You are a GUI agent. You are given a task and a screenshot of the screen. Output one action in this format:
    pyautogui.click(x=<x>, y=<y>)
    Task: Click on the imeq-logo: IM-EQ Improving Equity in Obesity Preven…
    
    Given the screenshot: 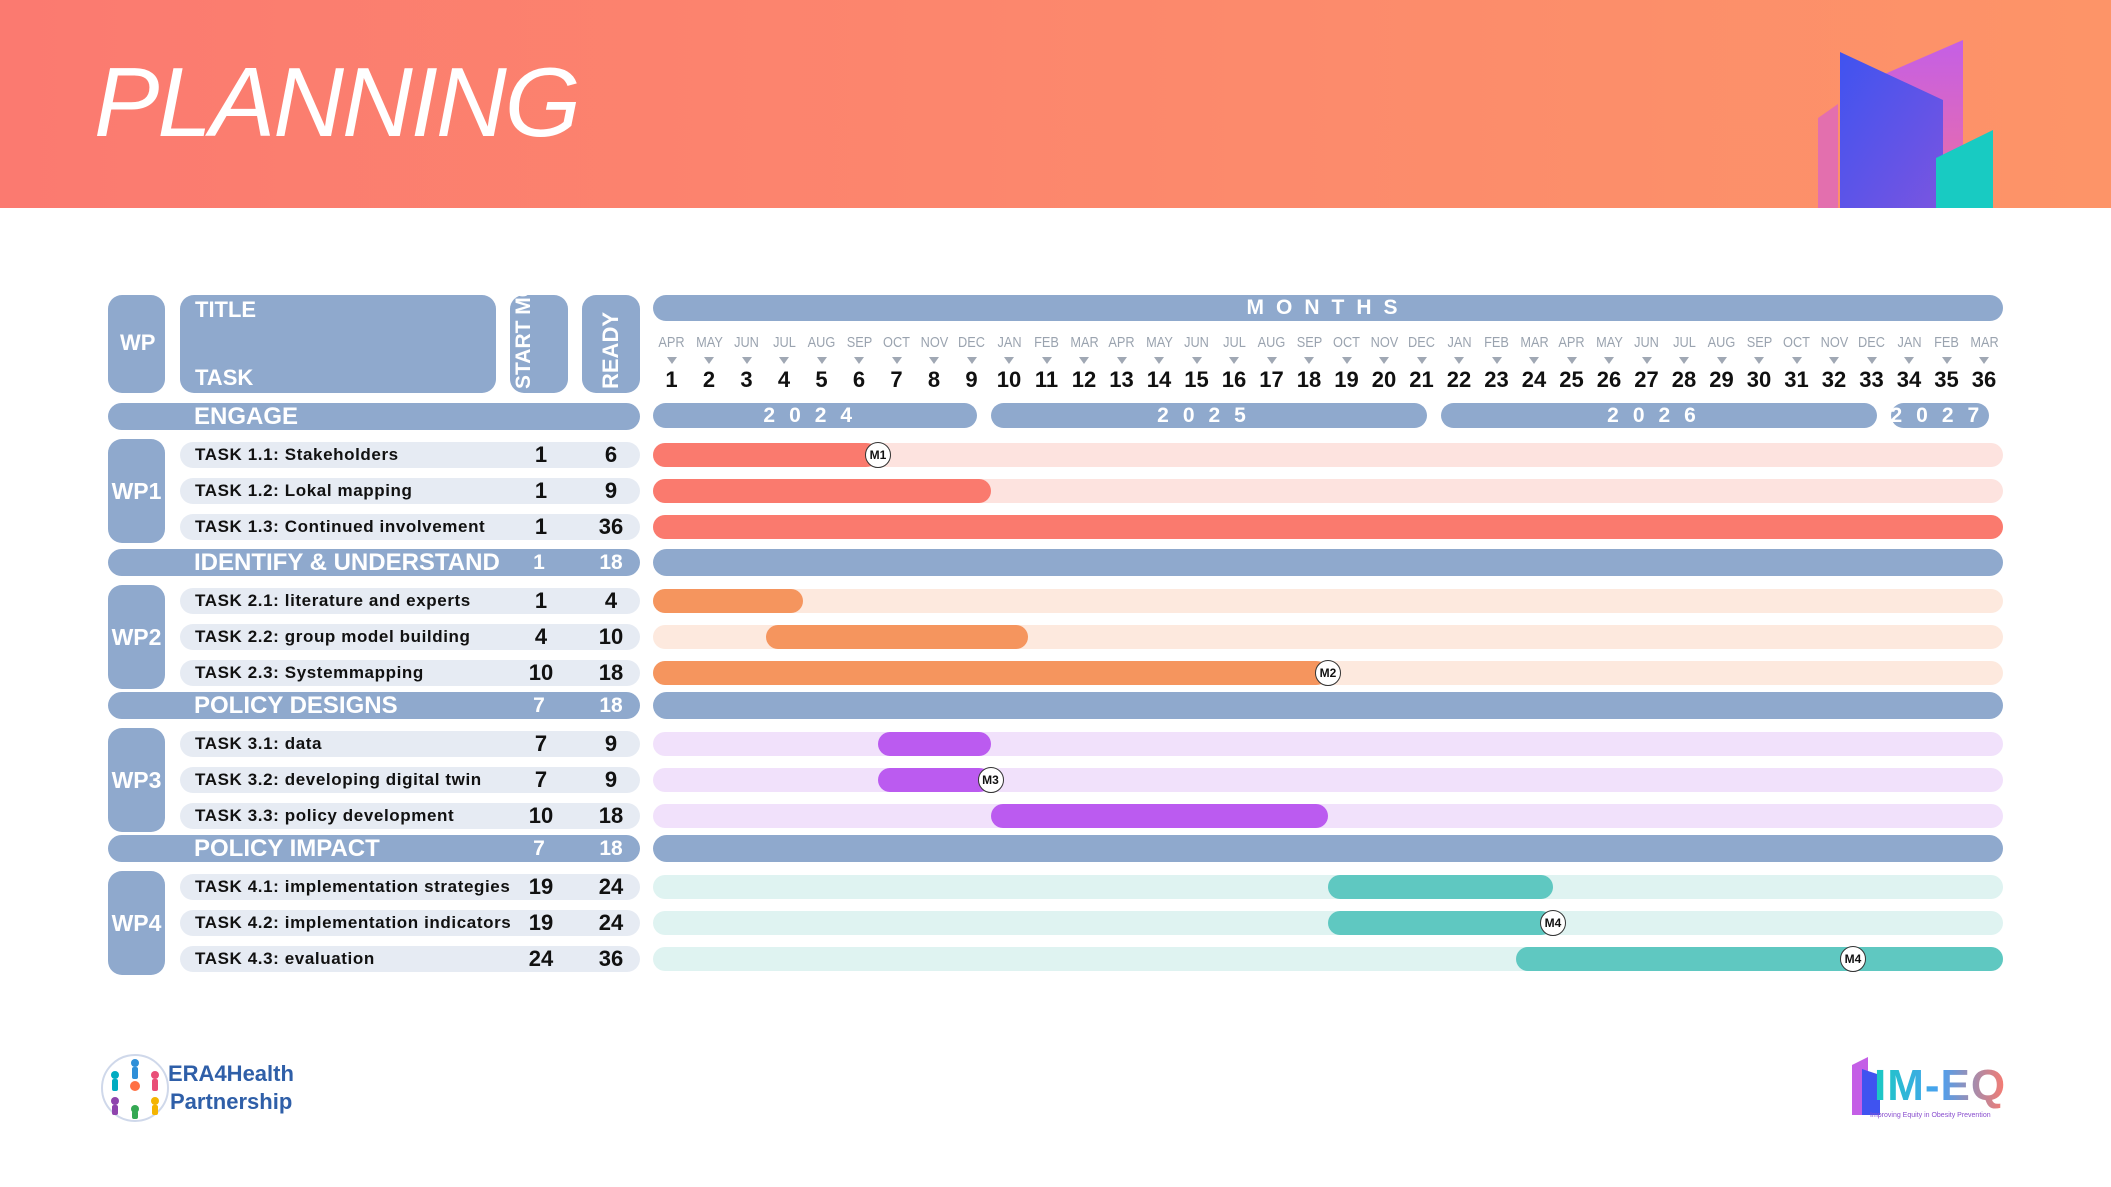 What is the action you would take?
    pyautogui.click(x=1930, y=1090)
    